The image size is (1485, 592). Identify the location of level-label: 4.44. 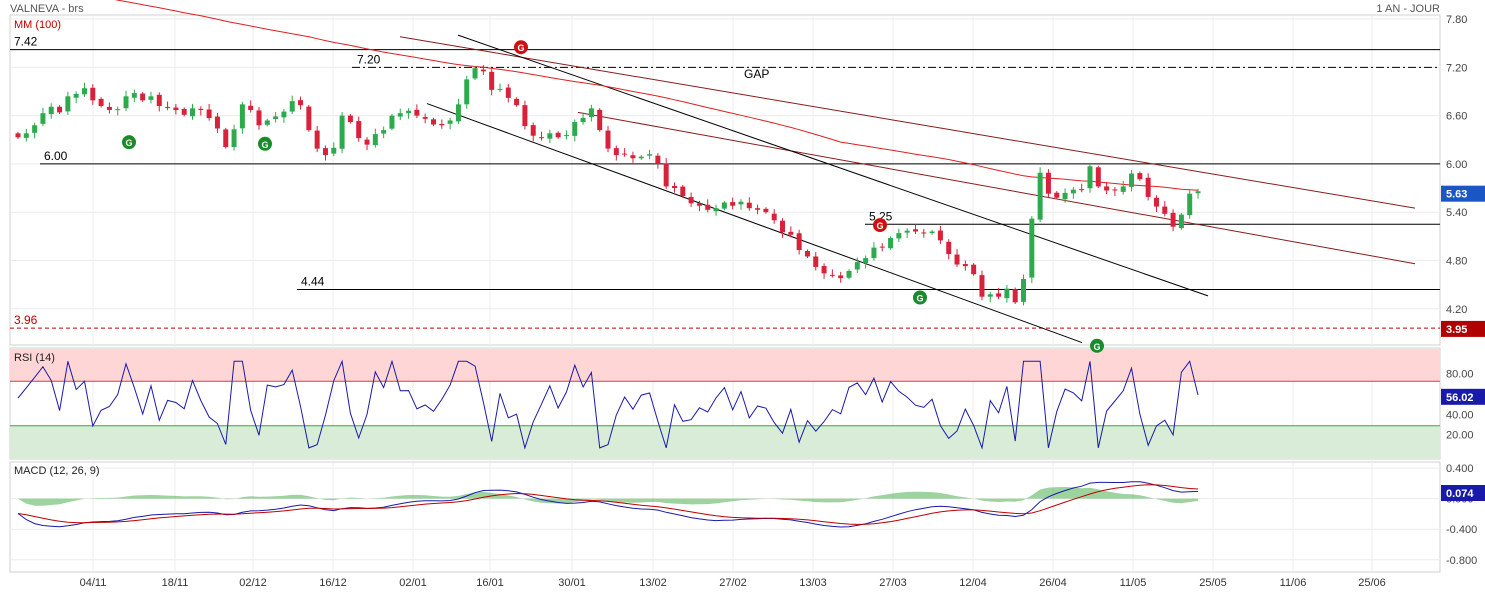
(313, 281).